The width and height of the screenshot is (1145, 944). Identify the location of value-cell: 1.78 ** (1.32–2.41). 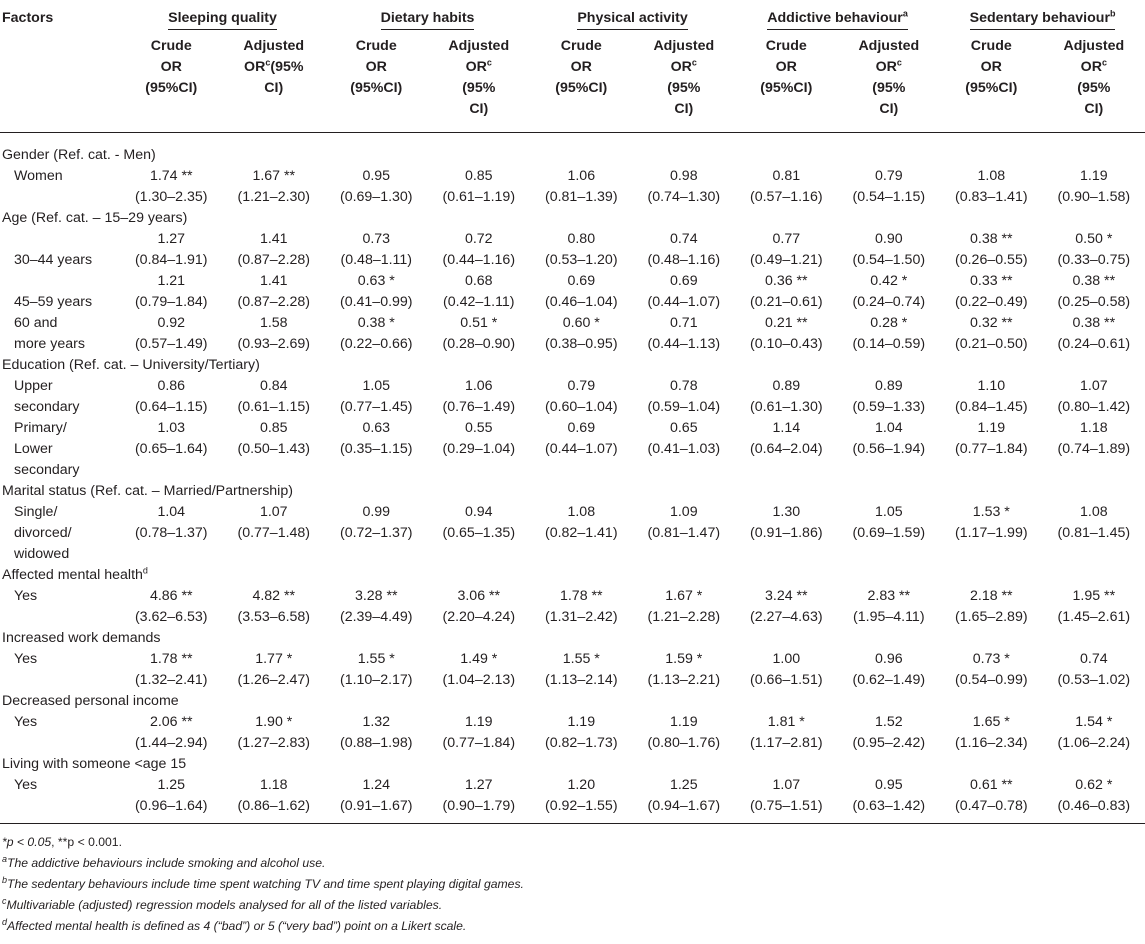
(171, 670).